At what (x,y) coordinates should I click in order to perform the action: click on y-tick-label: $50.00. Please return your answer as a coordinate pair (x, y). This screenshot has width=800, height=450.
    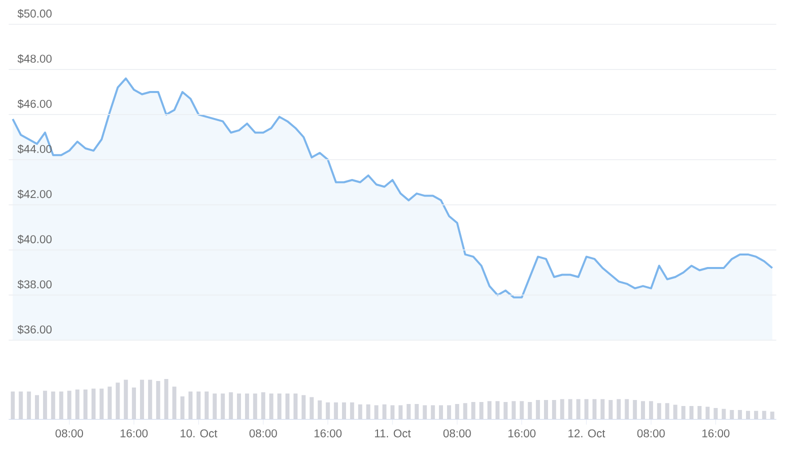
    Looking at the image, I should click on (35, 13).